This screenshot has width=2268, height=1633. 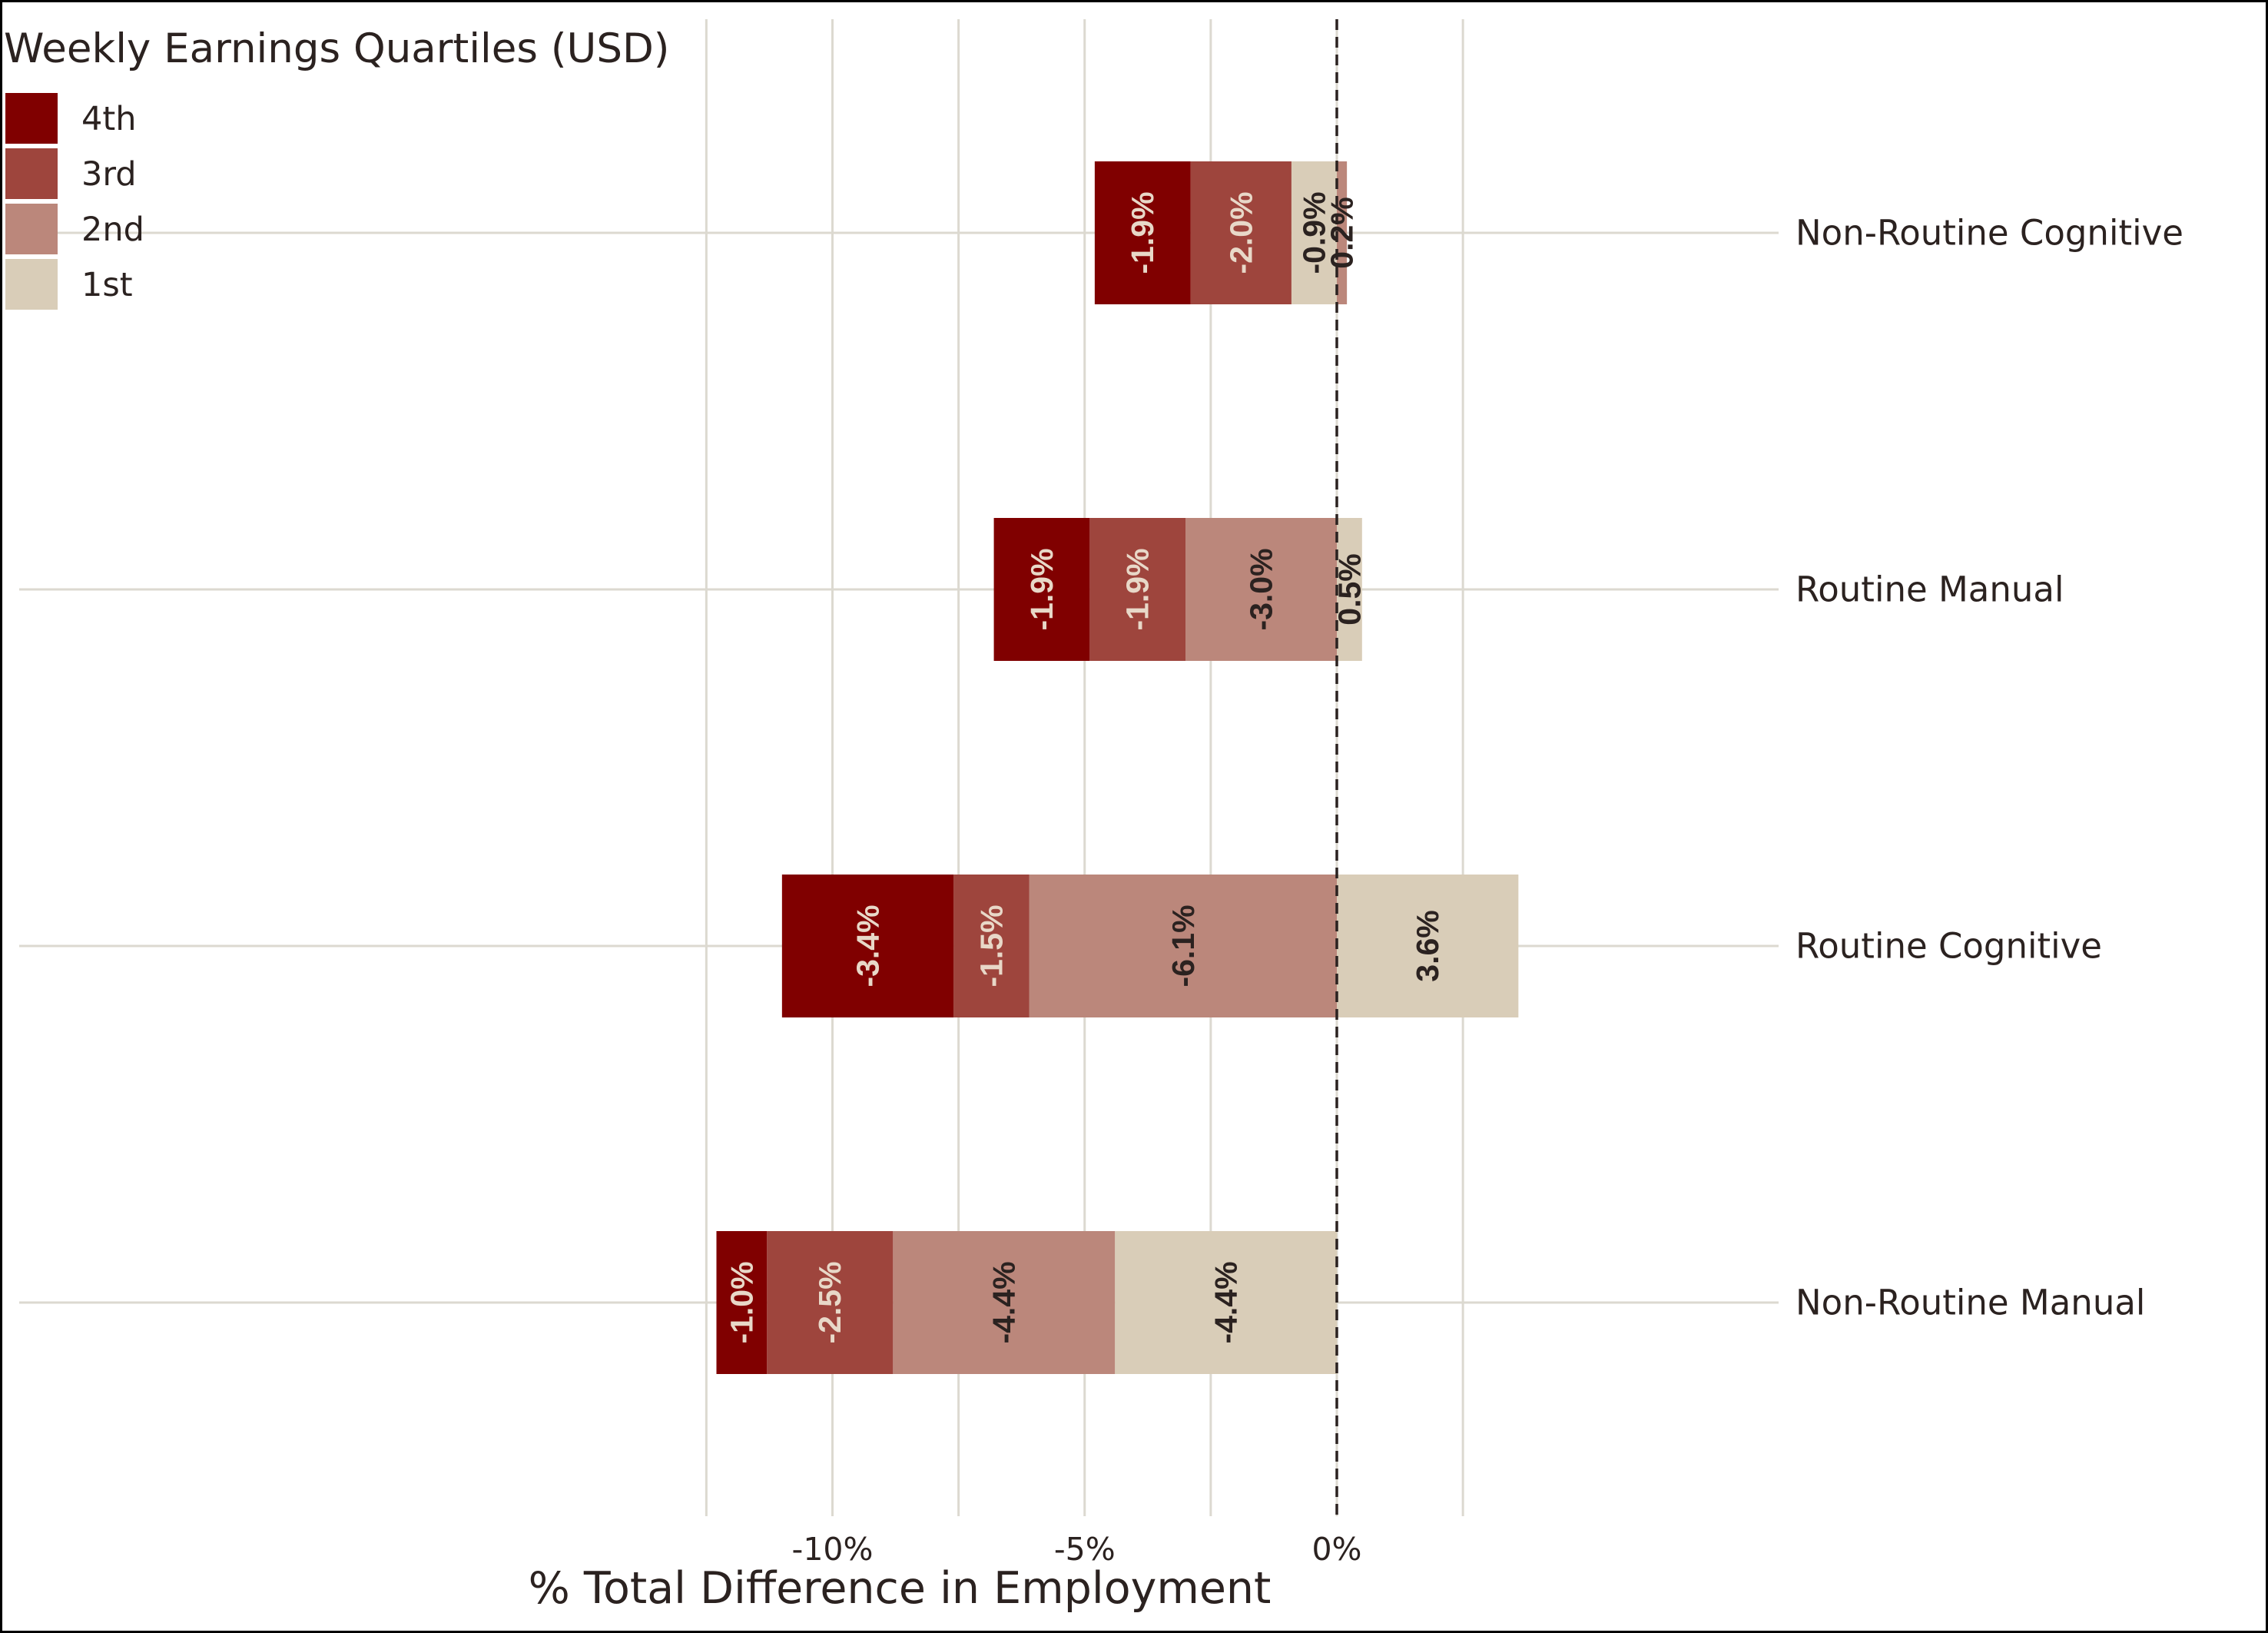 I want to click on bar-value-label: 0.2%, so click(x=1343, y=233).